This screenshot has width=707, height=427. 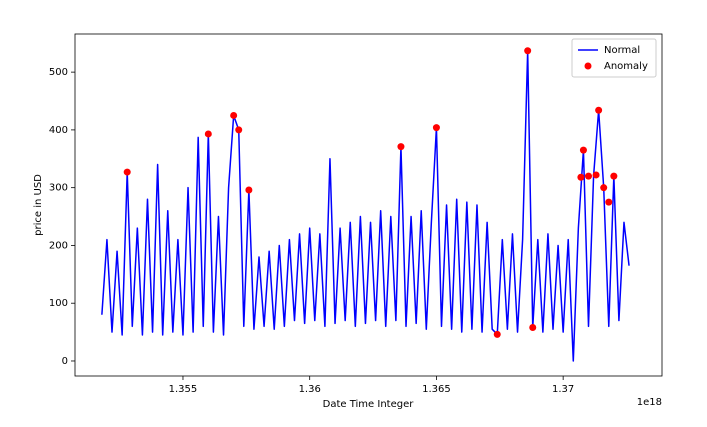 What do you see at coordinates (58, 303) in the screenshot?
I see `y-tick-label: 100` at bounding box center [58, 303].